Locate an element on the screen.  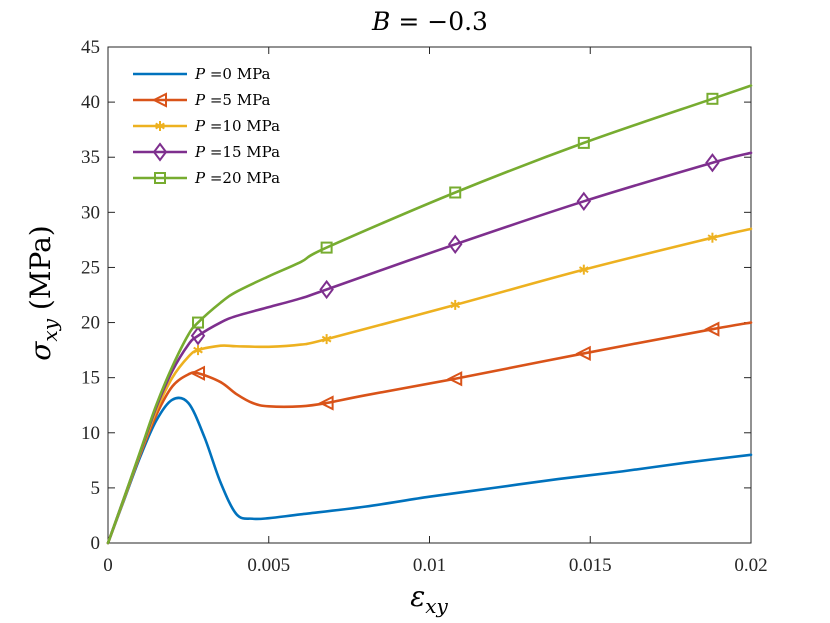
legend-item: P =10 MPa is located at coordinates (206, 126).